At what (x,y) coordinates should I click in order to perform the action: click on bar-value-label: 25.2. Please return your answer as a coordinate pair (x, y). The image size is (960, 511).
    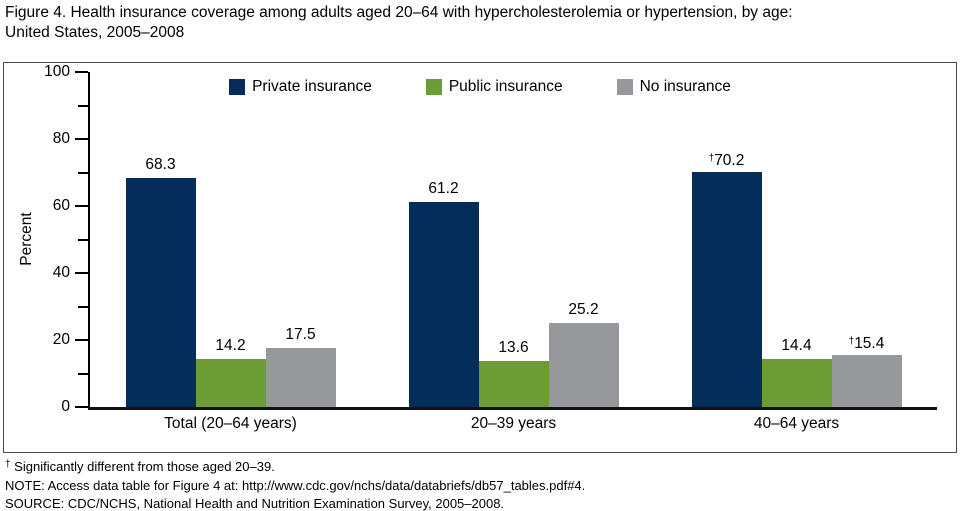
    Looking at the image, I should click on (583, 309).